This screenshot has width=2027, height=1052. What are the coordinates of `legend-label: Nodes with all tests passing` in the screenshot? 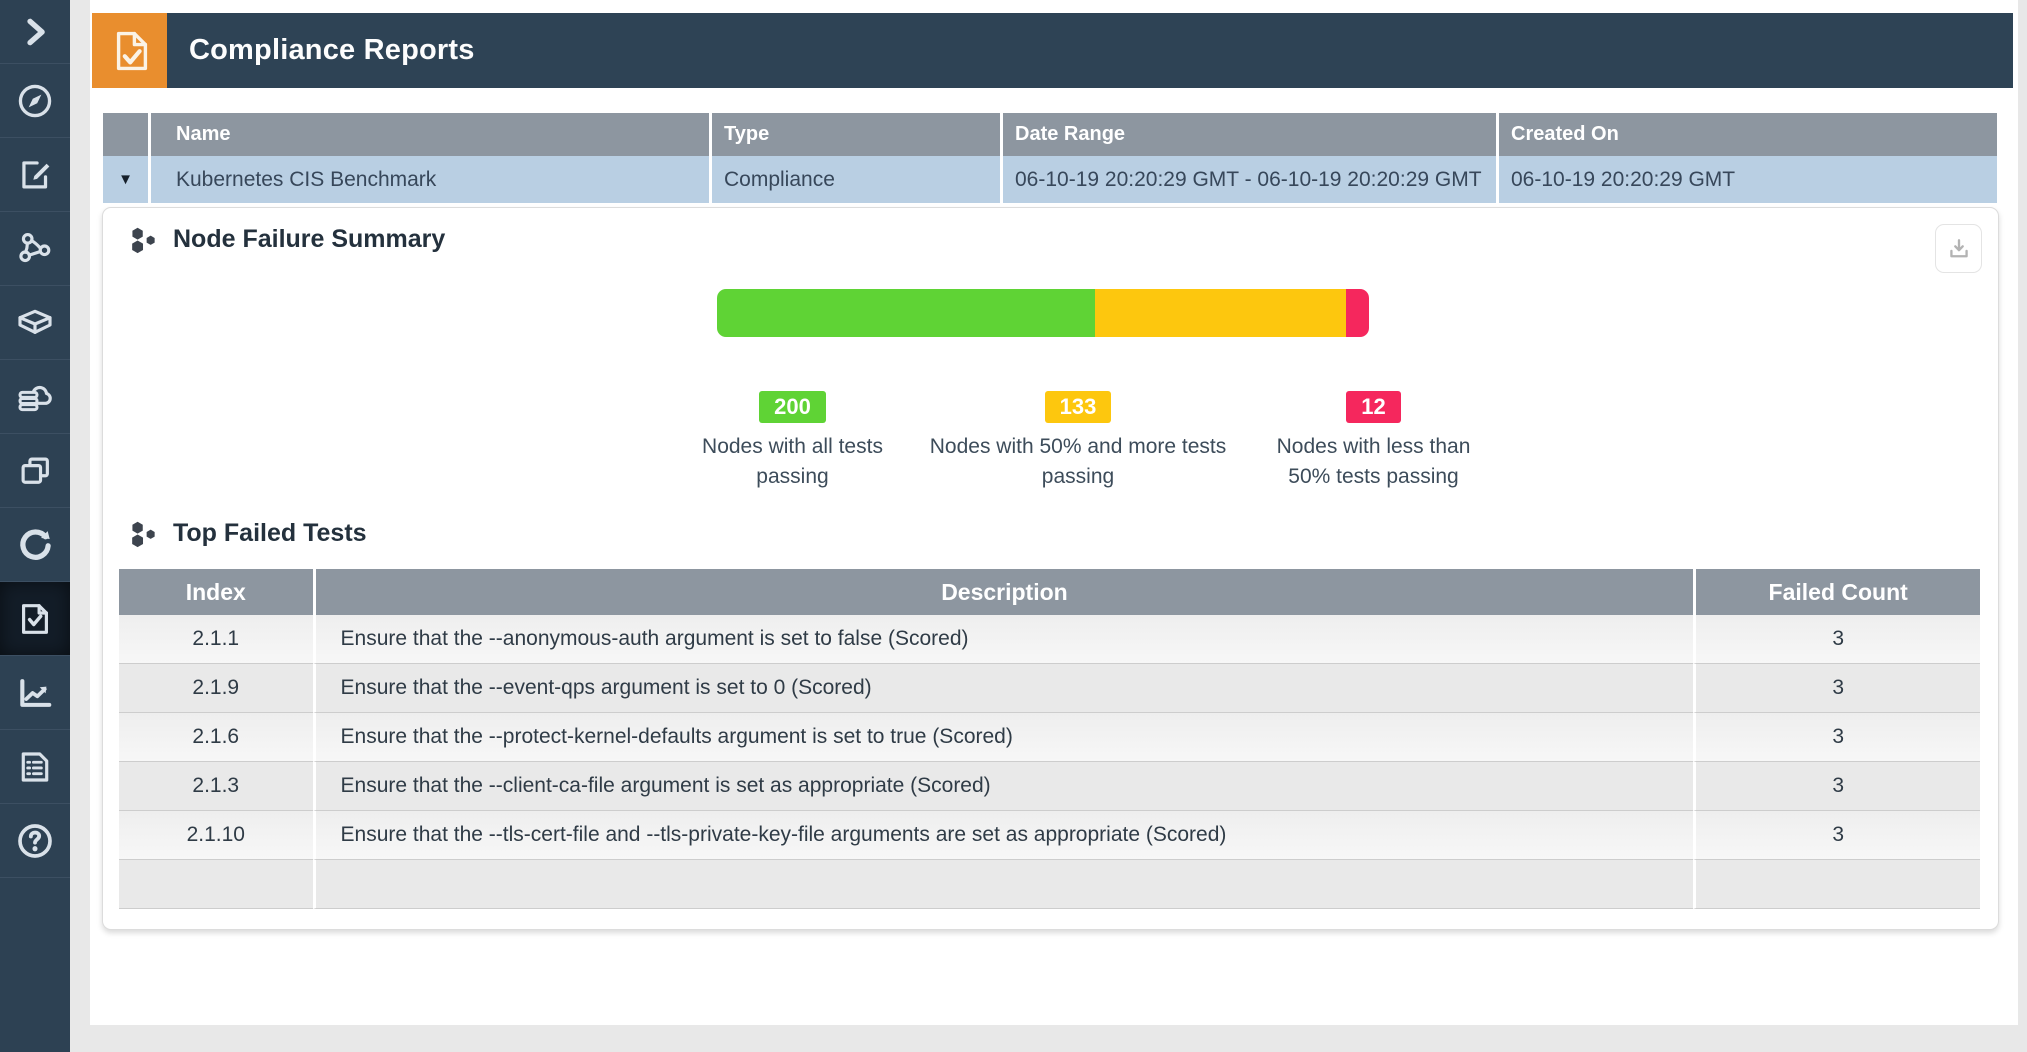 It's located at (792, 461).